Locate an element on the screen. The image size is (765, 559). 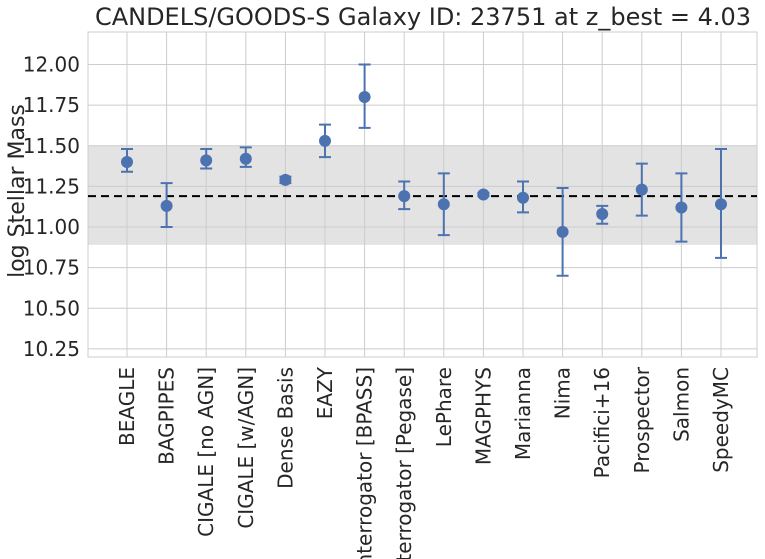
x-tick-label: Dense Basis is located at coordinates (285, 428).